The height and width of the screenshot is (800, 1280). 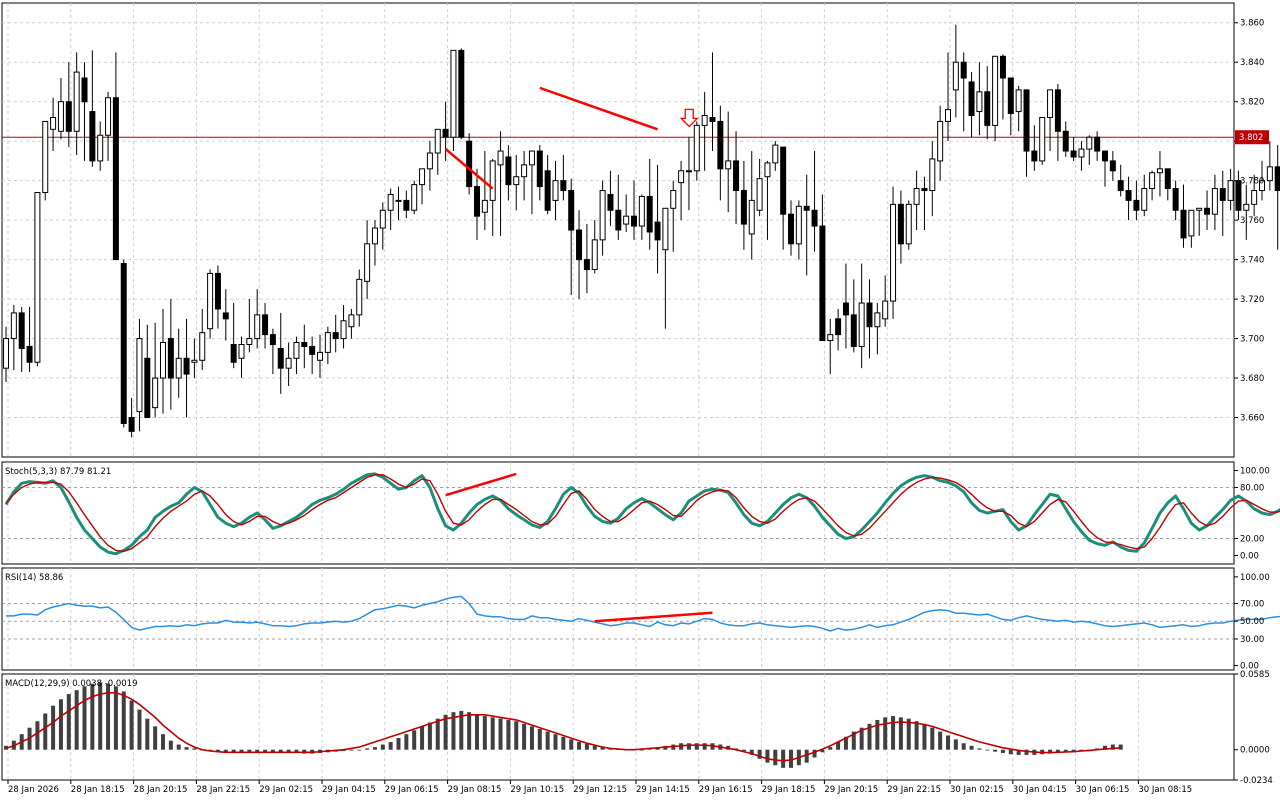 What do you see at coordinates (600, 790) in the screenshot?
I see `time-tick-label: 29 Jan 12:15` at bounding box center [600, 790].